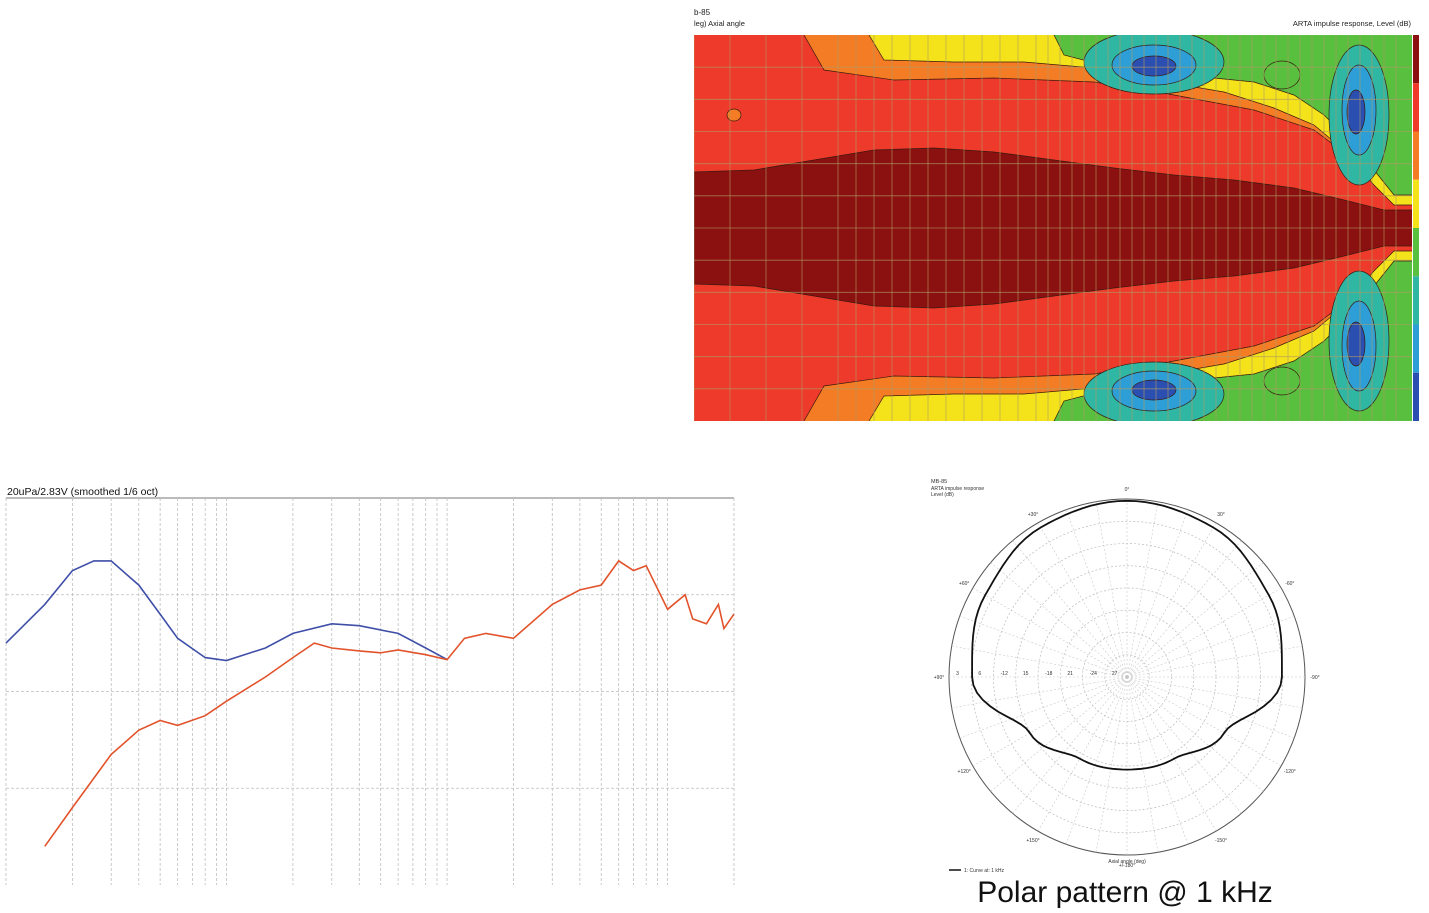 The height and width of the screenshot is (913, 1429). Describe the element at coordinates (1004, 674) in the screenshot. I see `polar-r-label: -12` at that location.